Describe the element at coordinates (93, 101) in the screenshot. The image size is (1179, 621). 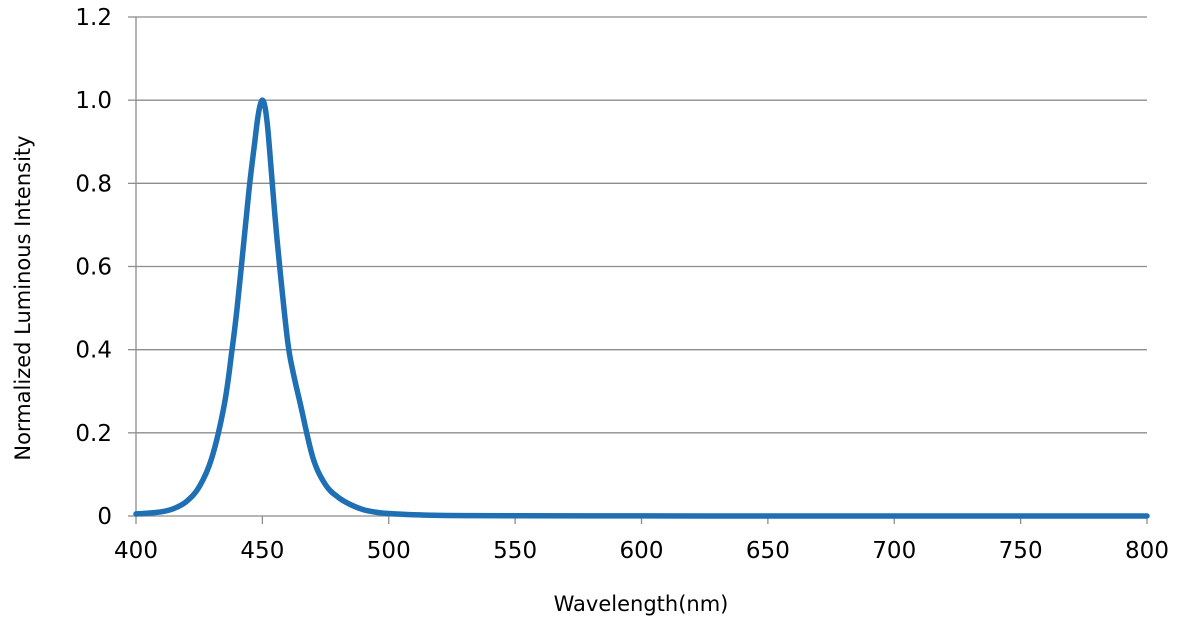
I see `y-tick-label: 1.0` at that location.